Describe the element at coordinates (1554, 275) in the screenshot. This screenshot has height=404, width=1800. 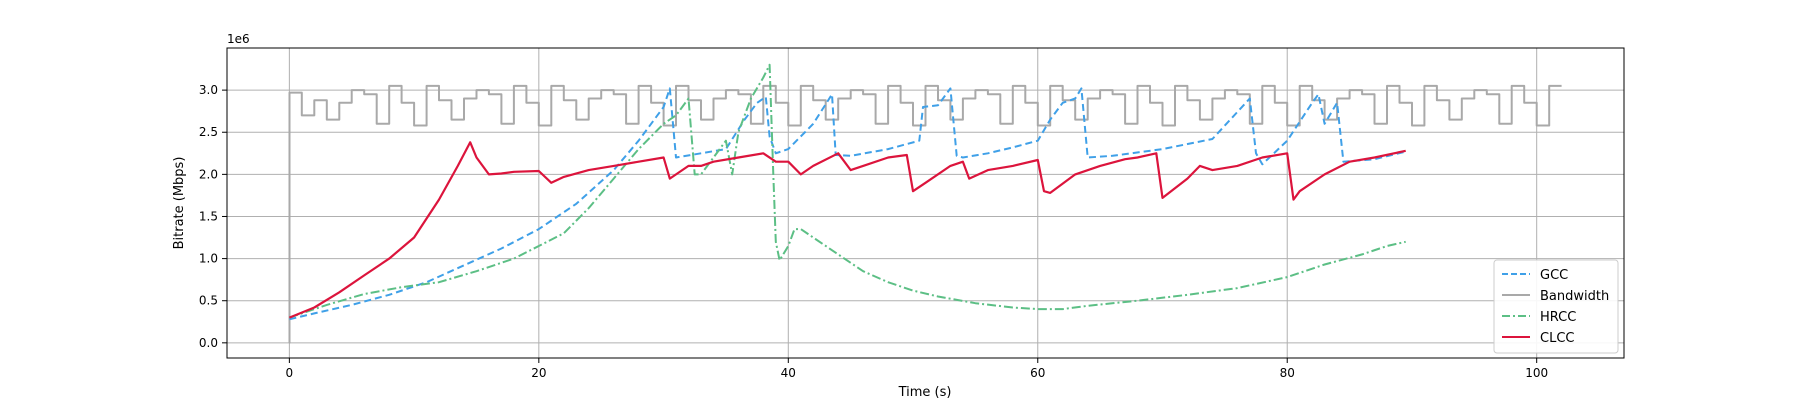
I see `legend-label-gcc: GCC` at that location.